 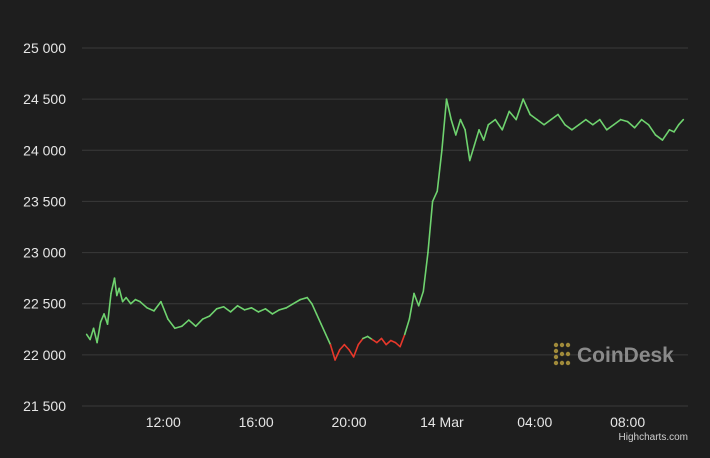 I want to click on y-tick-label: 23 000, so click(x=44, y=253).